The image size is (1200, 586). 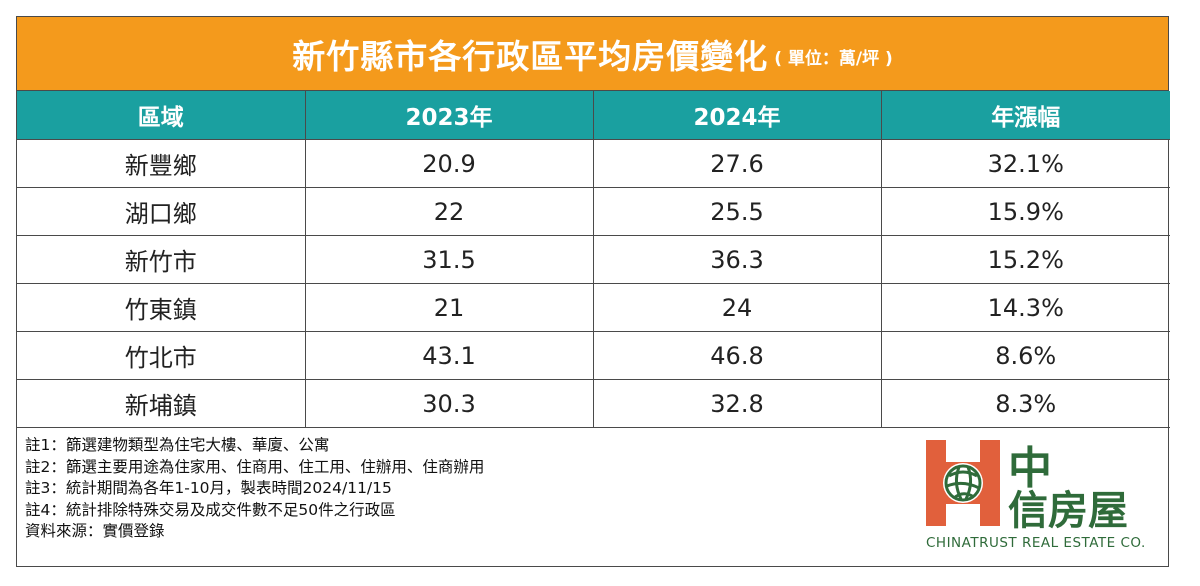 I want to click on logo-zh-line2: 信房屋, so click(x=1068, y=510).